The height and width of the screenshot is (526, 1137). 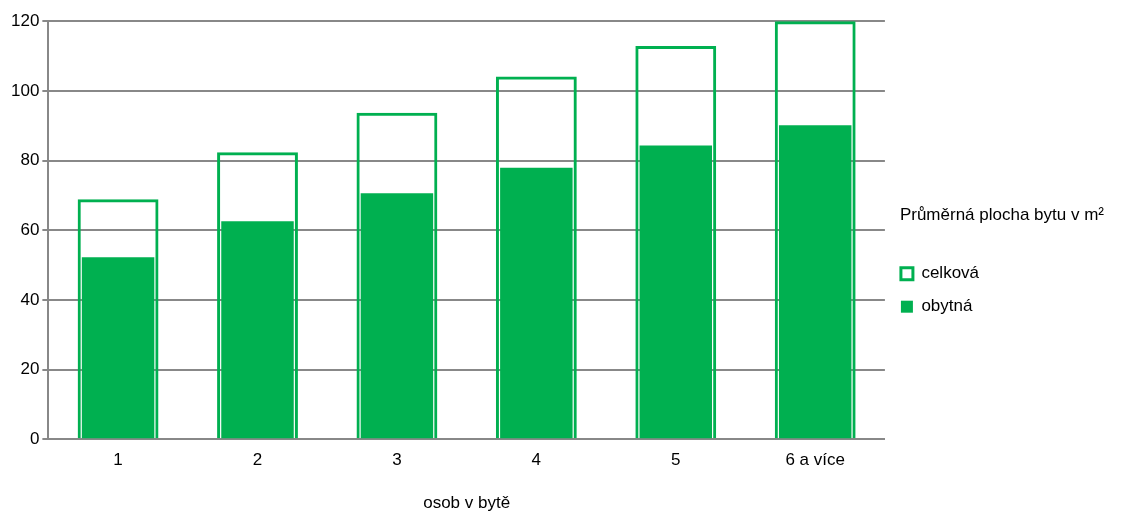 I want to click on x-tick-label: 1, so click(x=118, y=460).